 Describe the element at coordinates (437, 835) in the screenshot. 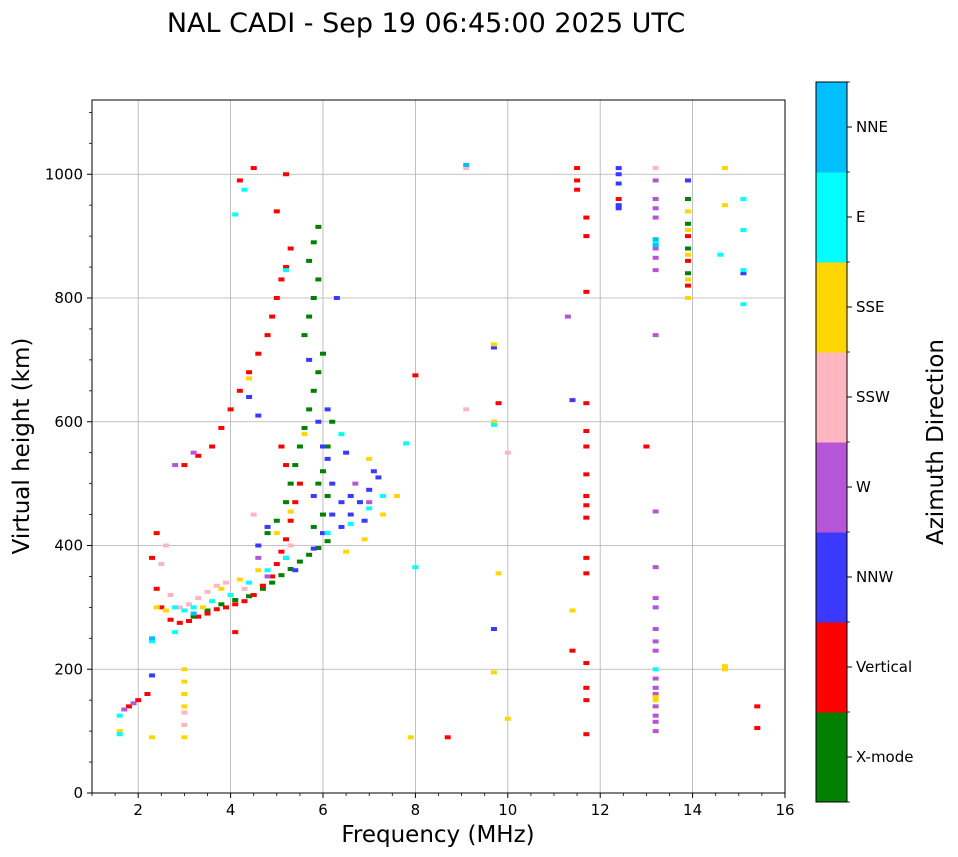

I see `x-axis-label: Frequency (MHz)` at that location.